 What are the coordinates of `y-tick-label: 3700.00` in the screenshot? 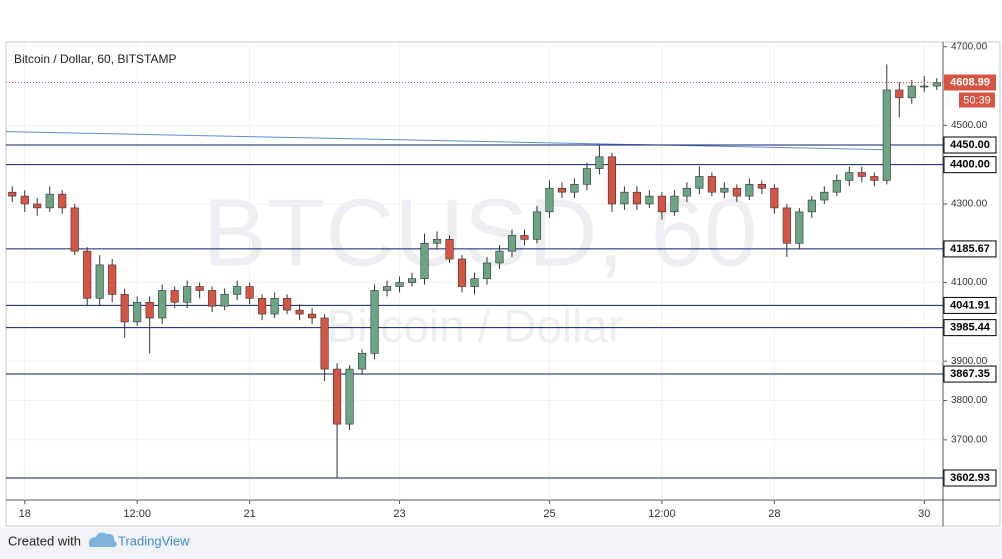 It's located at (969, 439).